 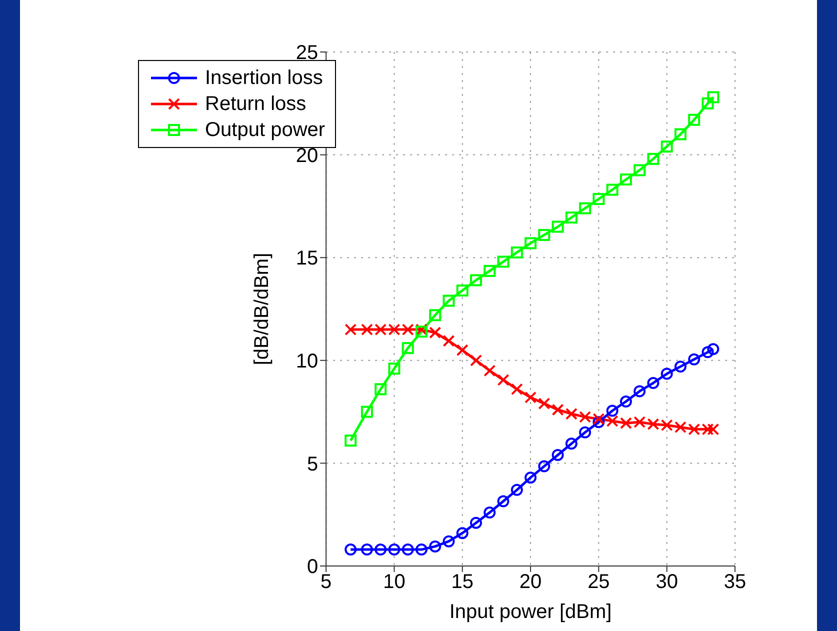 What do you see at coordinates (312, 464) in the screenshot?
I see `y-tick-label: 5` at bounding box center [312, 464].